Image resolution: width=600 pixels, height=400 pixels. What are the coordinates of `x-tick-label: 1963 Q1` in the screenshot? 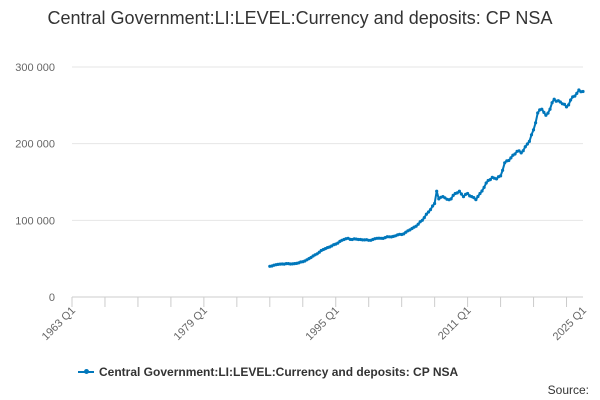 It's located at (59, 324).